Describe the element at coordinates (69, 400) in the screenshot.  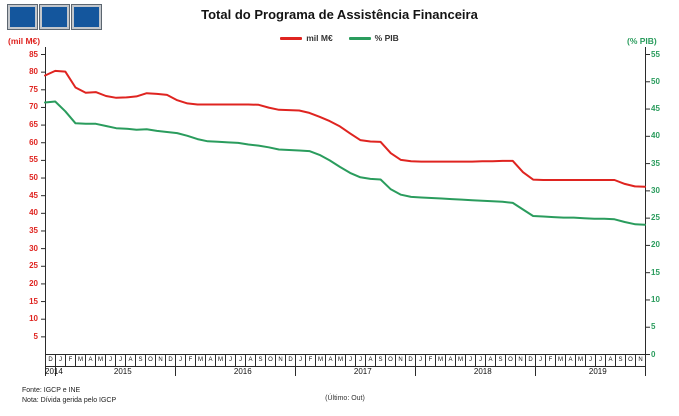
I see `methodology-note: Nota: Dívida gerida pelo IGCP` at that location.